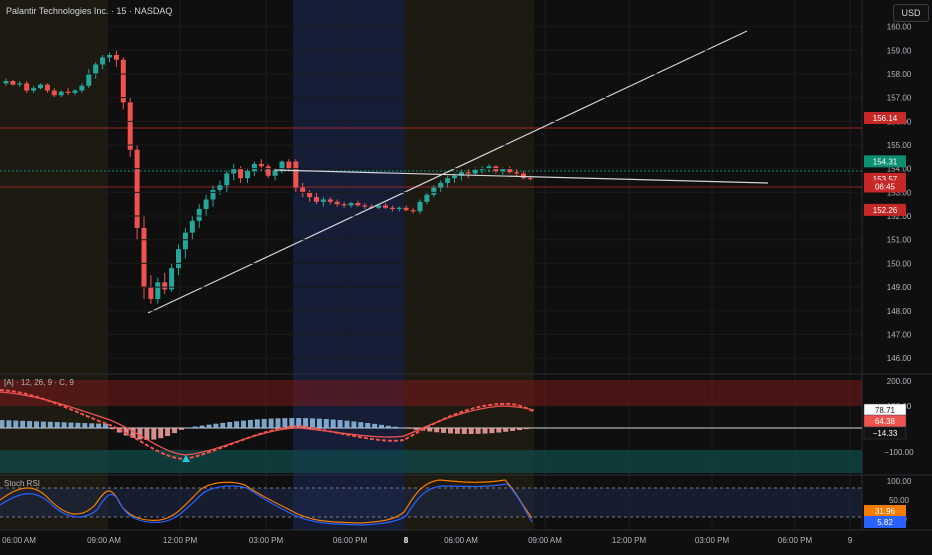  Describe the element at coordinates (406, 540) in the screenshot. I see `time-tick-label: 8` at that location.